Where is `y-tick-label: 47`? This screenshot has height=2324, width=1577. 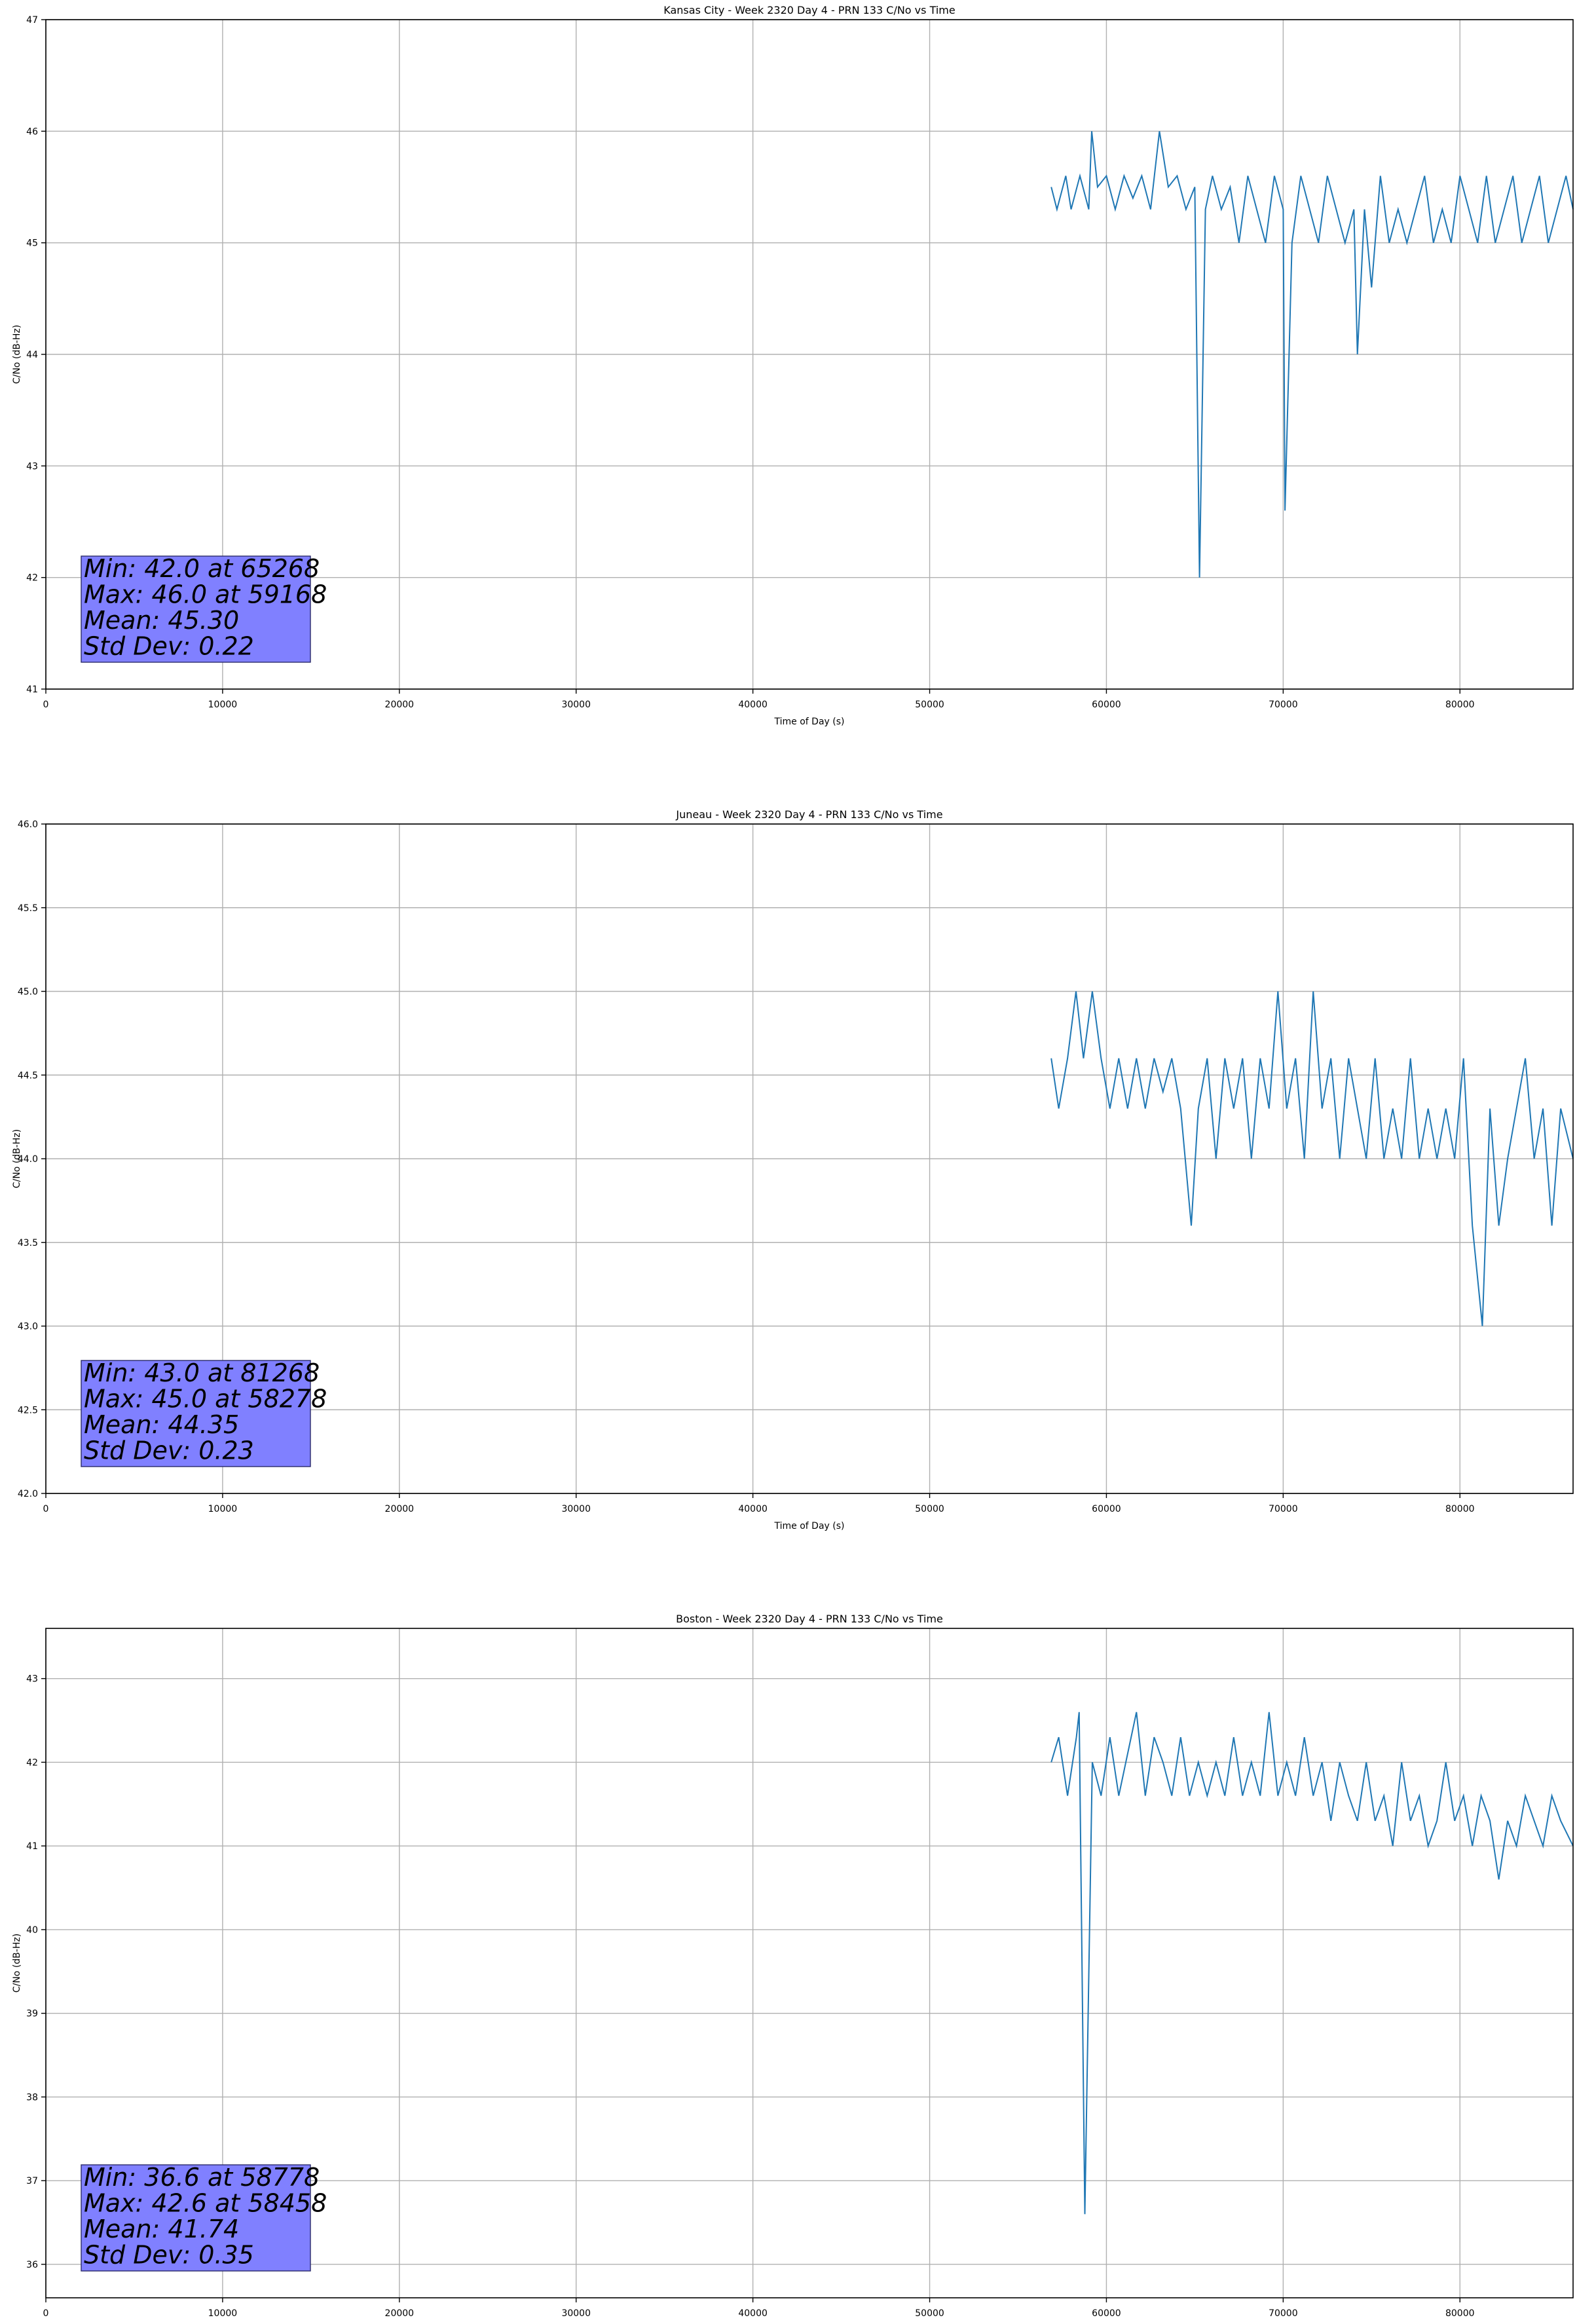
y-tick-label: 47 is located at coordinates (32, 20).